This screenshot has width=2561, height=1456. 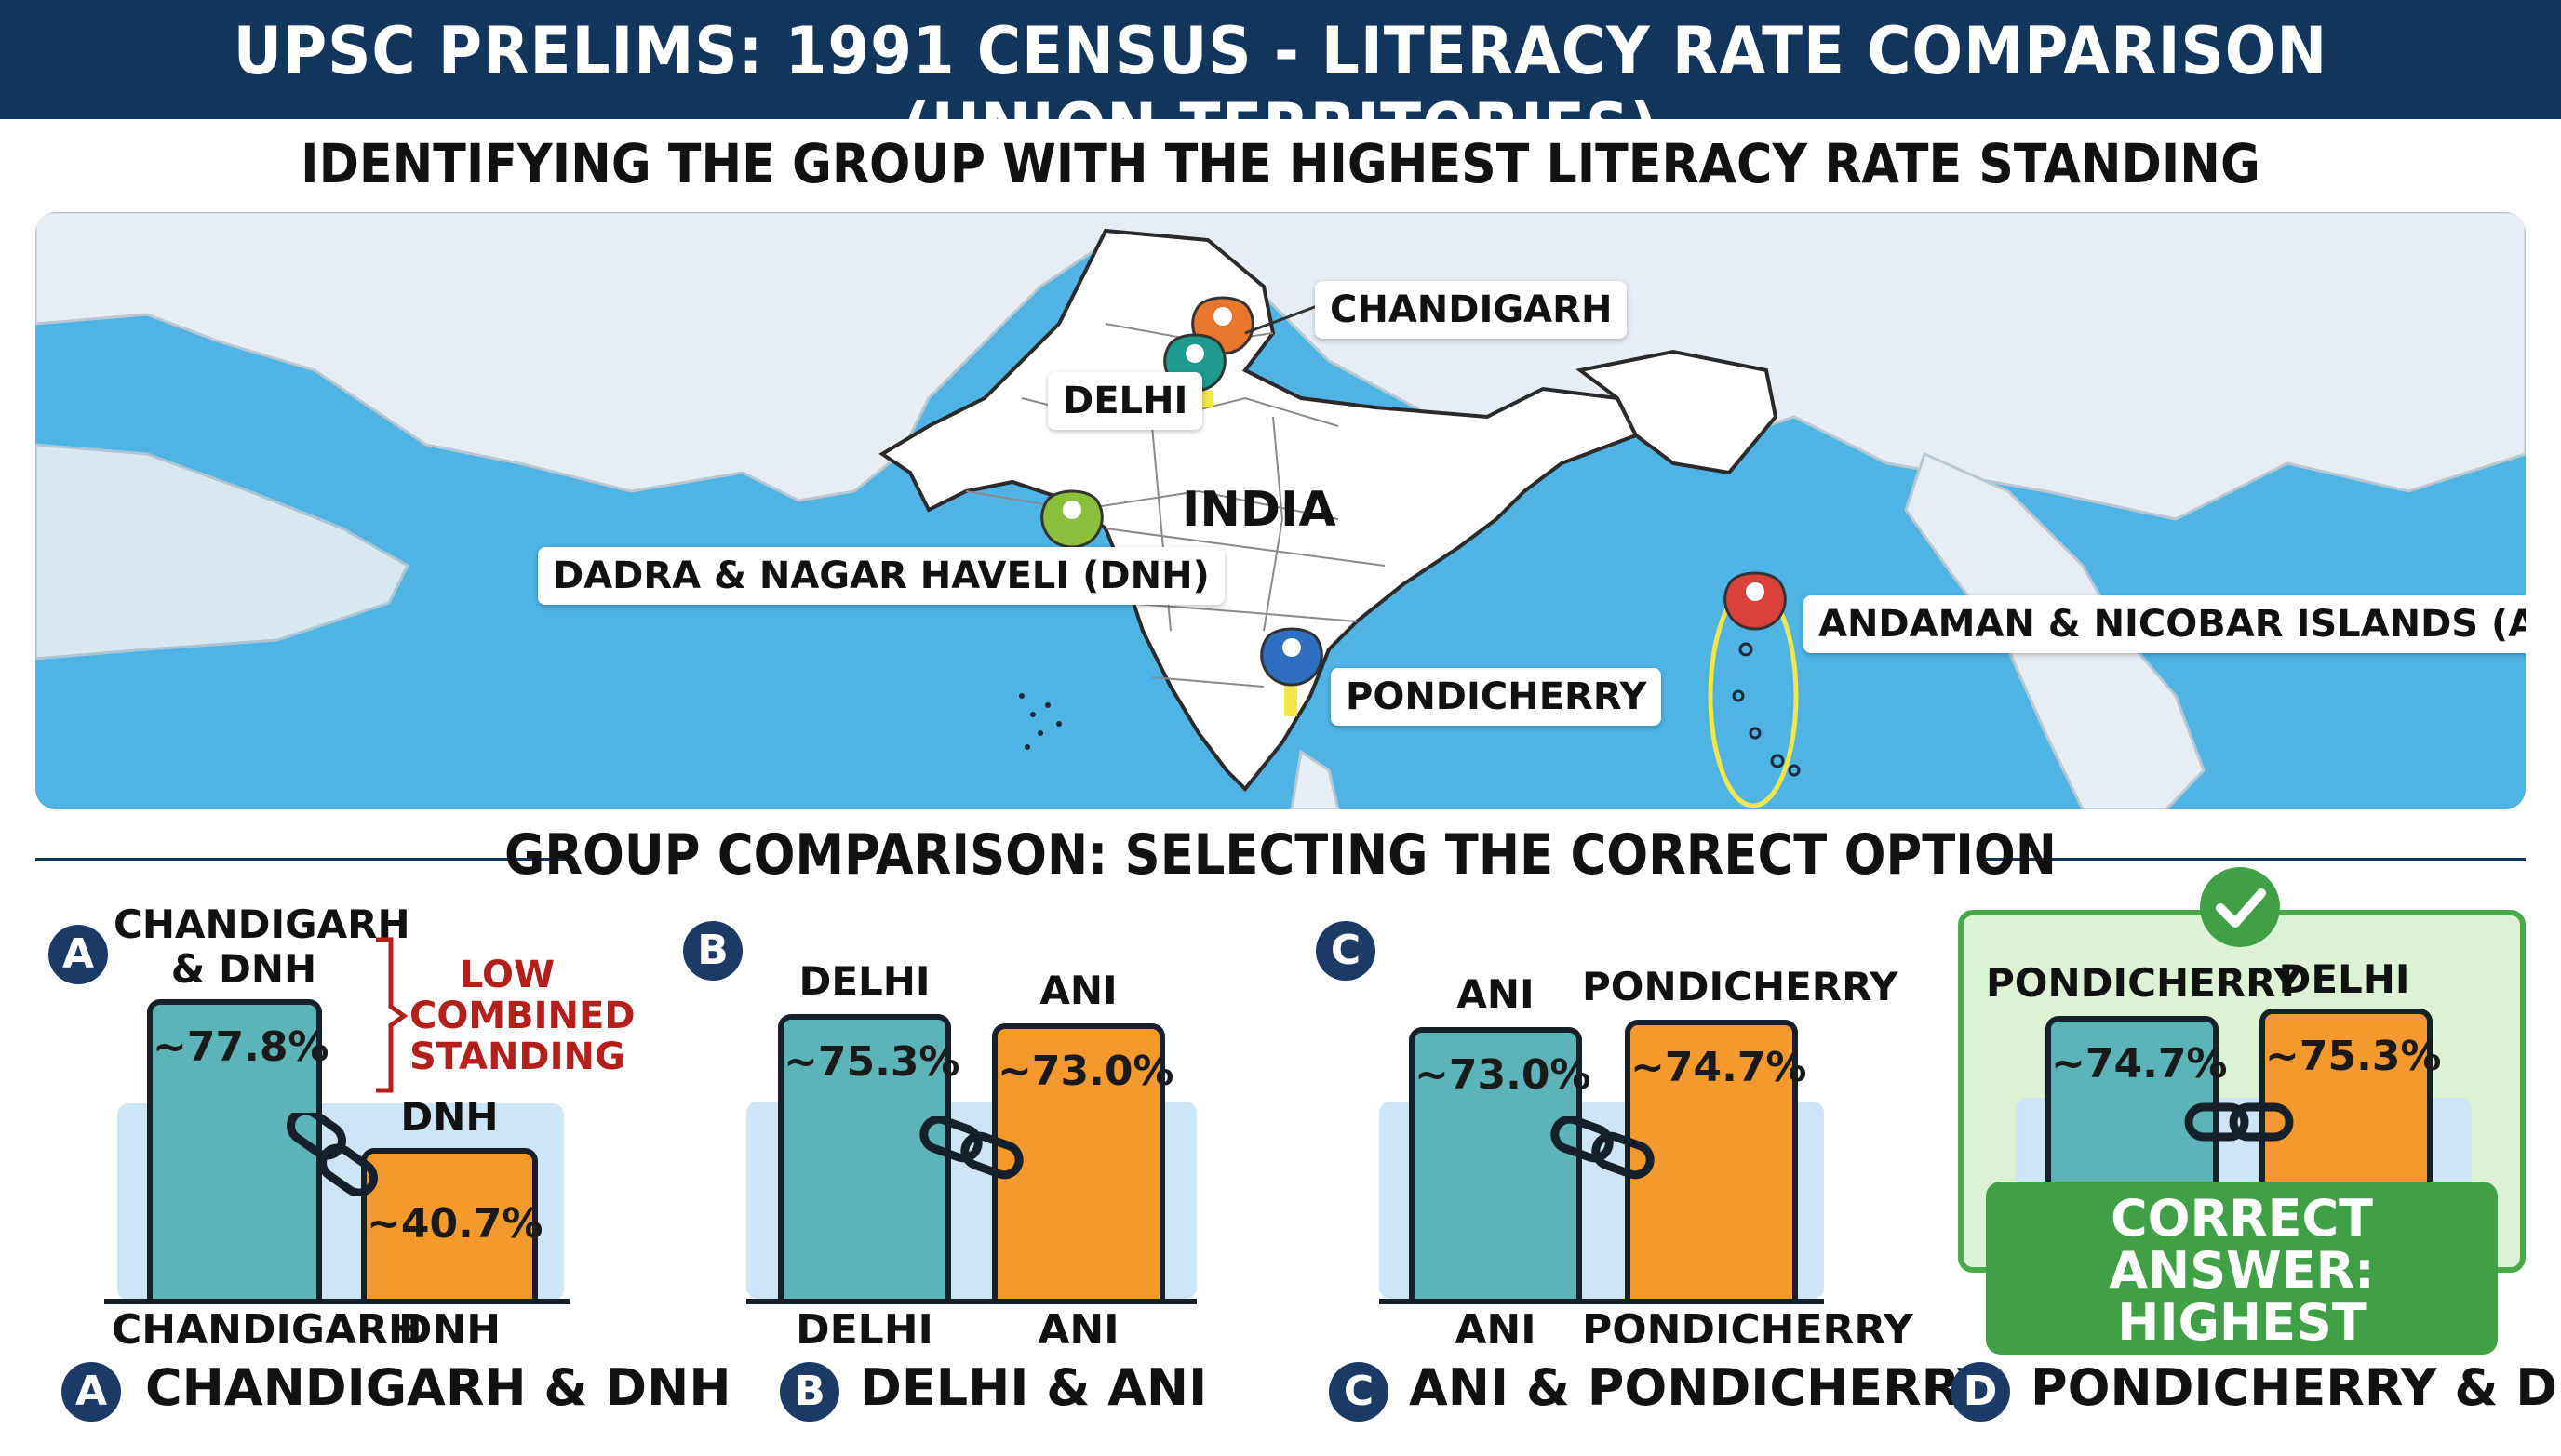 What do you see at coordinates (1040, 721) in the screenshot?
I see `lakshadweep-islands` at bounding box center [1040, 721].